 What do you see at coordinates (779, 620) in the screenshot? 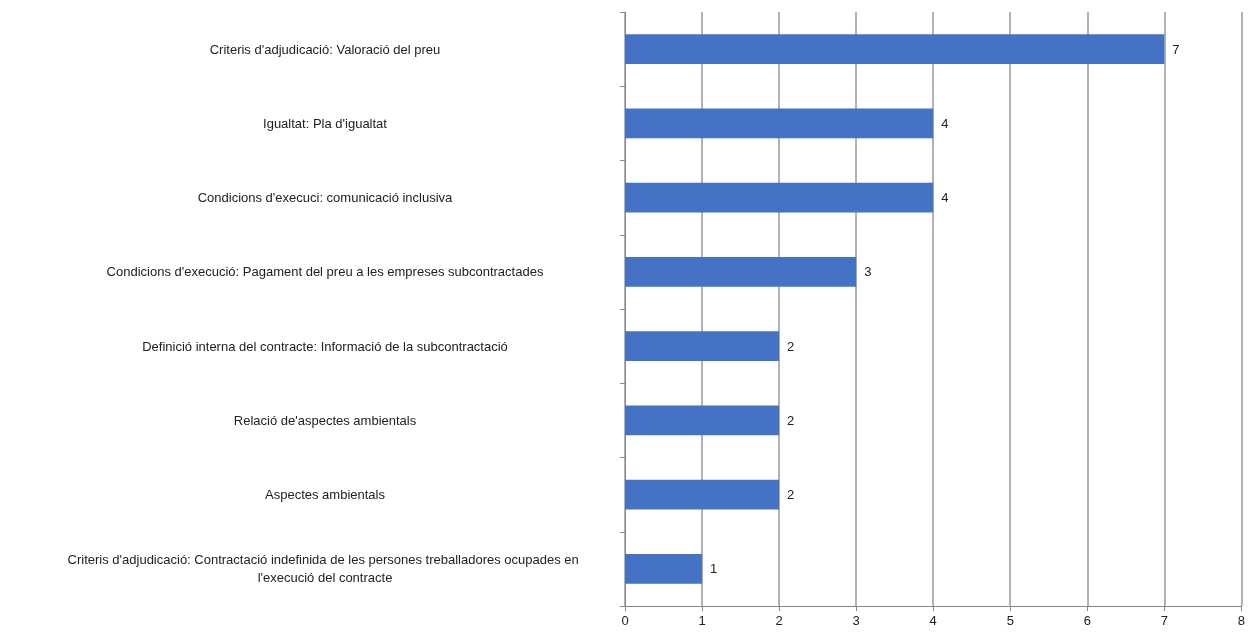
I see `x-tick-label: 2` at bounding box center [779, 620].